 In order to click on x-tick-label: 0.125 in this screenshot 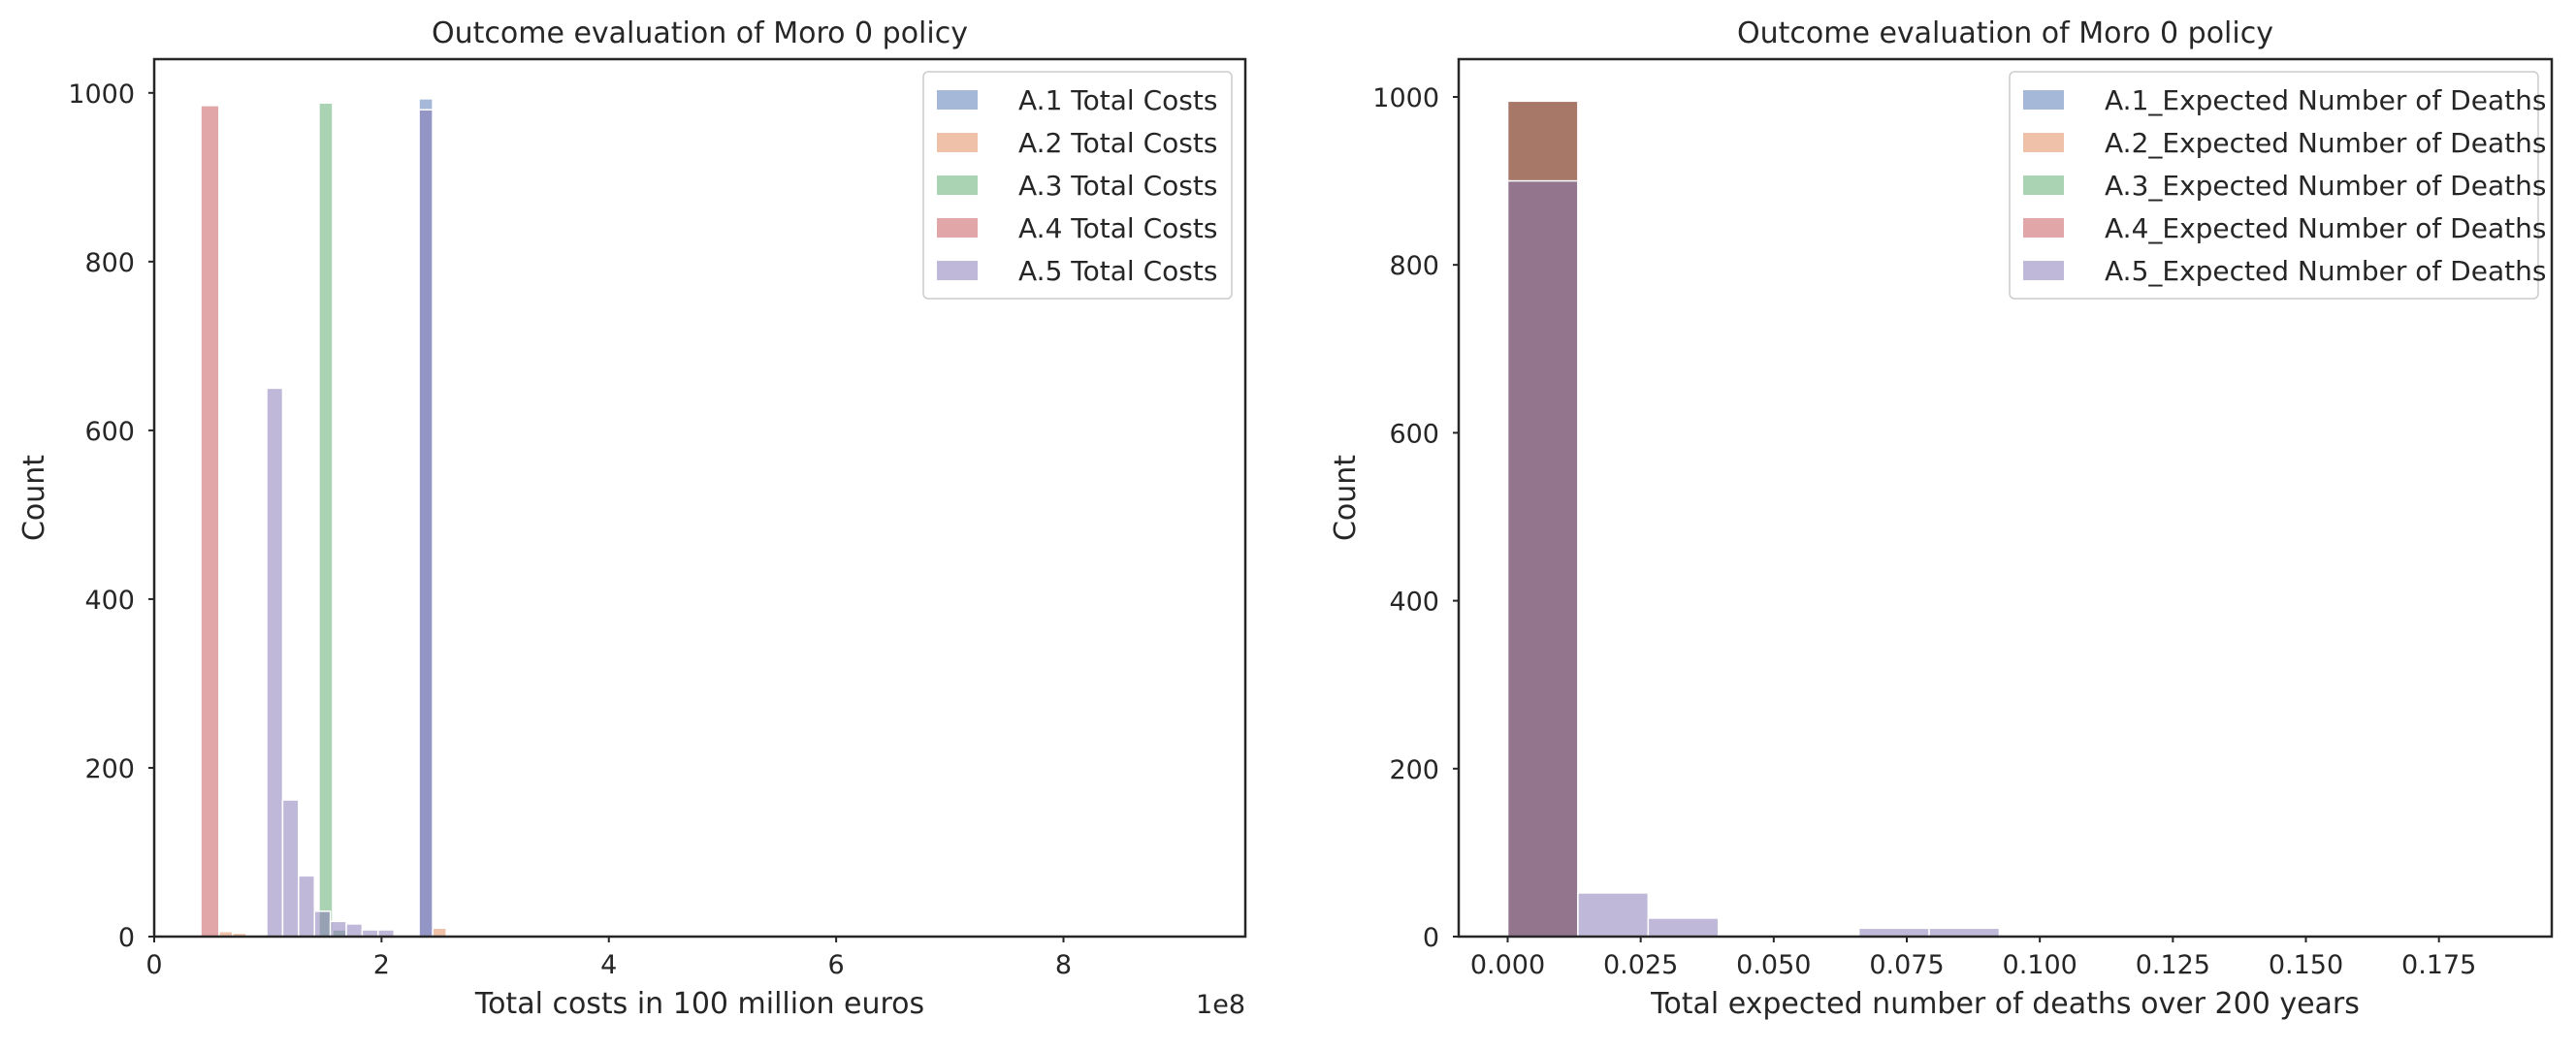, I will do `click(2173, 965)`.